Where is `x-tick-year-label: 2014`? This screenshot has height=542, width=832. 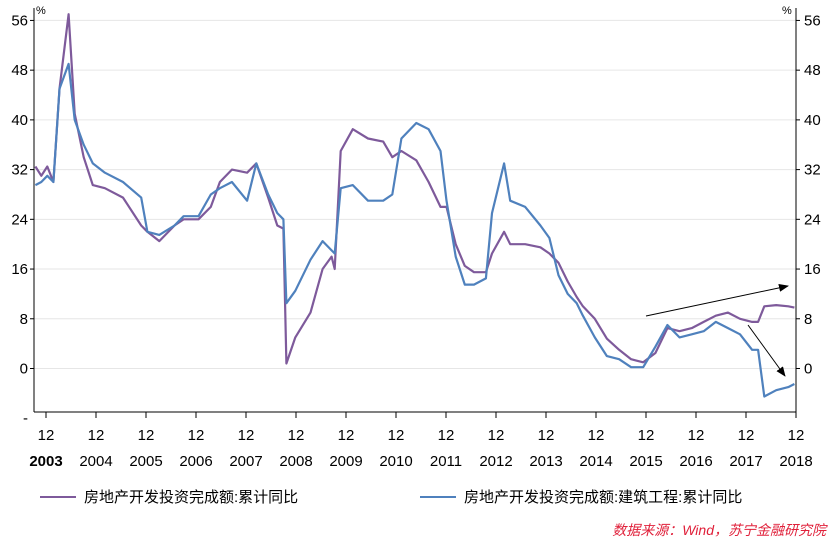 x-tick-year-label: 2014 is located at coordinates (595, 461).